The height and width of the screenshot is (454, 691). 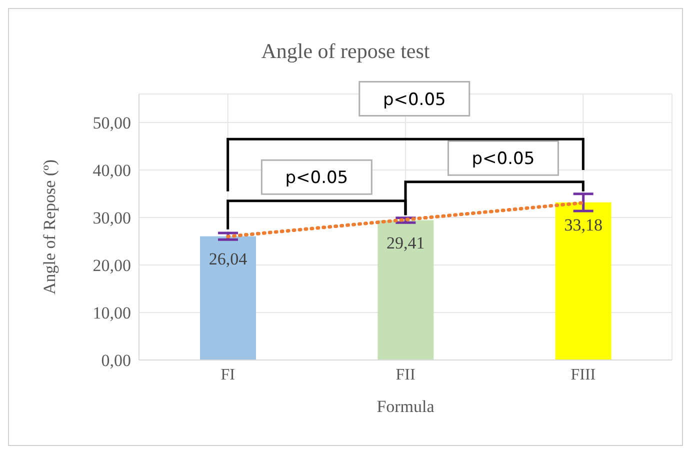 What do you see at coordinates (111, 170) in the screenshot?
I see `y-tick-label: 40,00` at bounding box center [111, 170].